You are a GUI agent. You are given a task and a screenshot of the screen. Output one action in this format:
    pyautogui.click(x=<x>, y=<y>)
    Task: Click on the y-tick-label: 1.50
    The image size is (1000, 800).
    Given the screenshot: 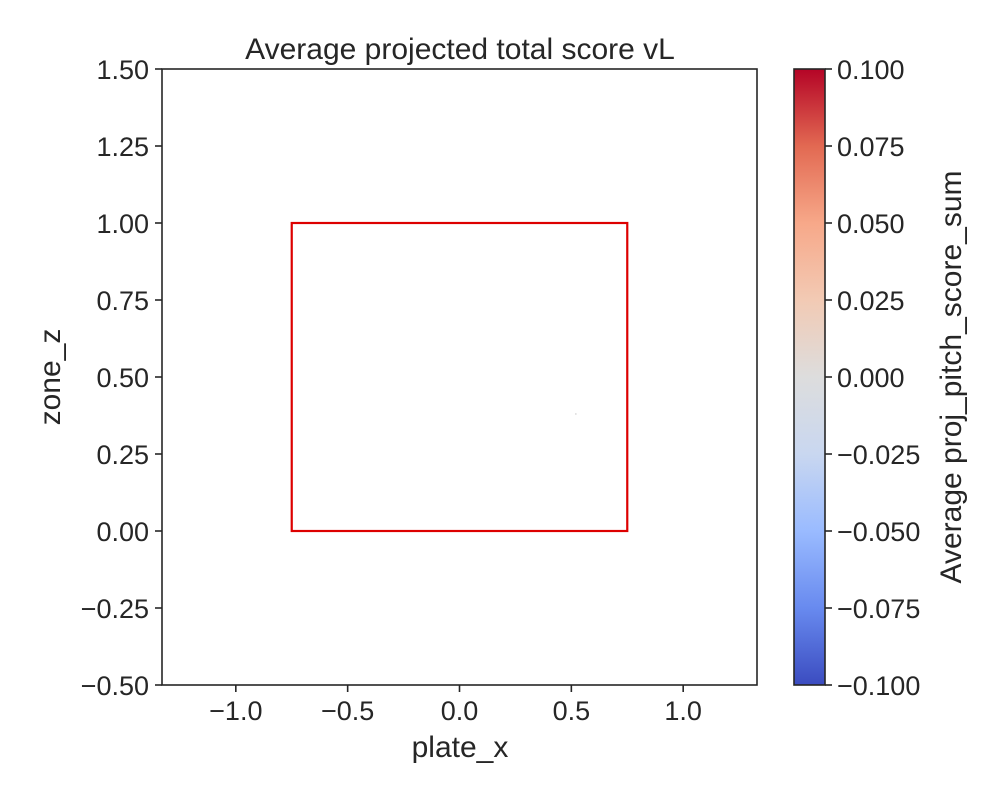 What is the action you would take?
    pyautogui.click(x=122, y=70)
    